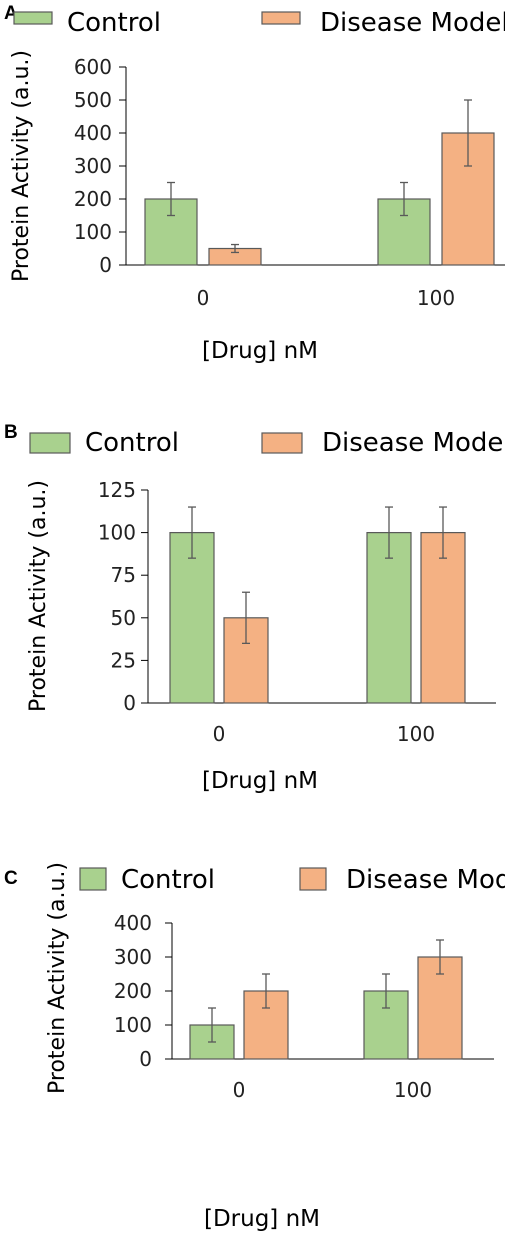 Image resolution: width=505 pixels, height=1241 pixels. What do you see at coordinates (123, 575) in the screenshot?
I see `y-tick-label: 75` at bounding box center [123, 575].